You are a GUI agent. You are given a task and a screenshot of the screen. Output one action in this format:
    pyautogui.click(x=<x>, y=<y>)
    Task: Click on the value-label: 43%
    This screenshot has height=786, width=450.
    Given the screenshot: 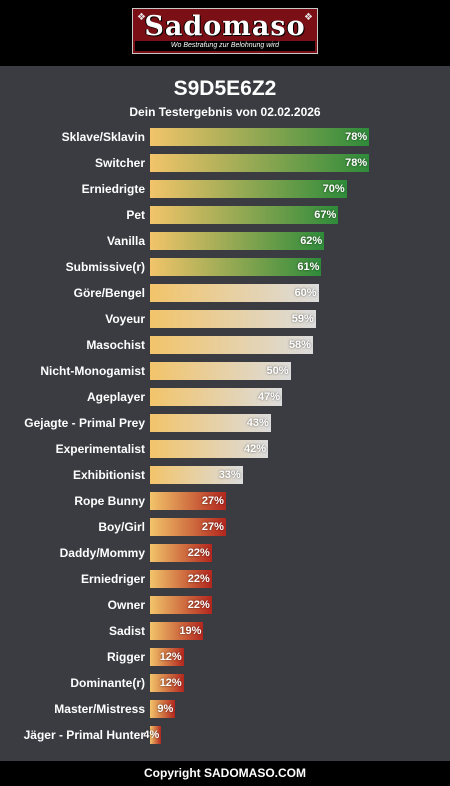 What is the action you would take?
    pyautogui.click(x=257, y=423)
    